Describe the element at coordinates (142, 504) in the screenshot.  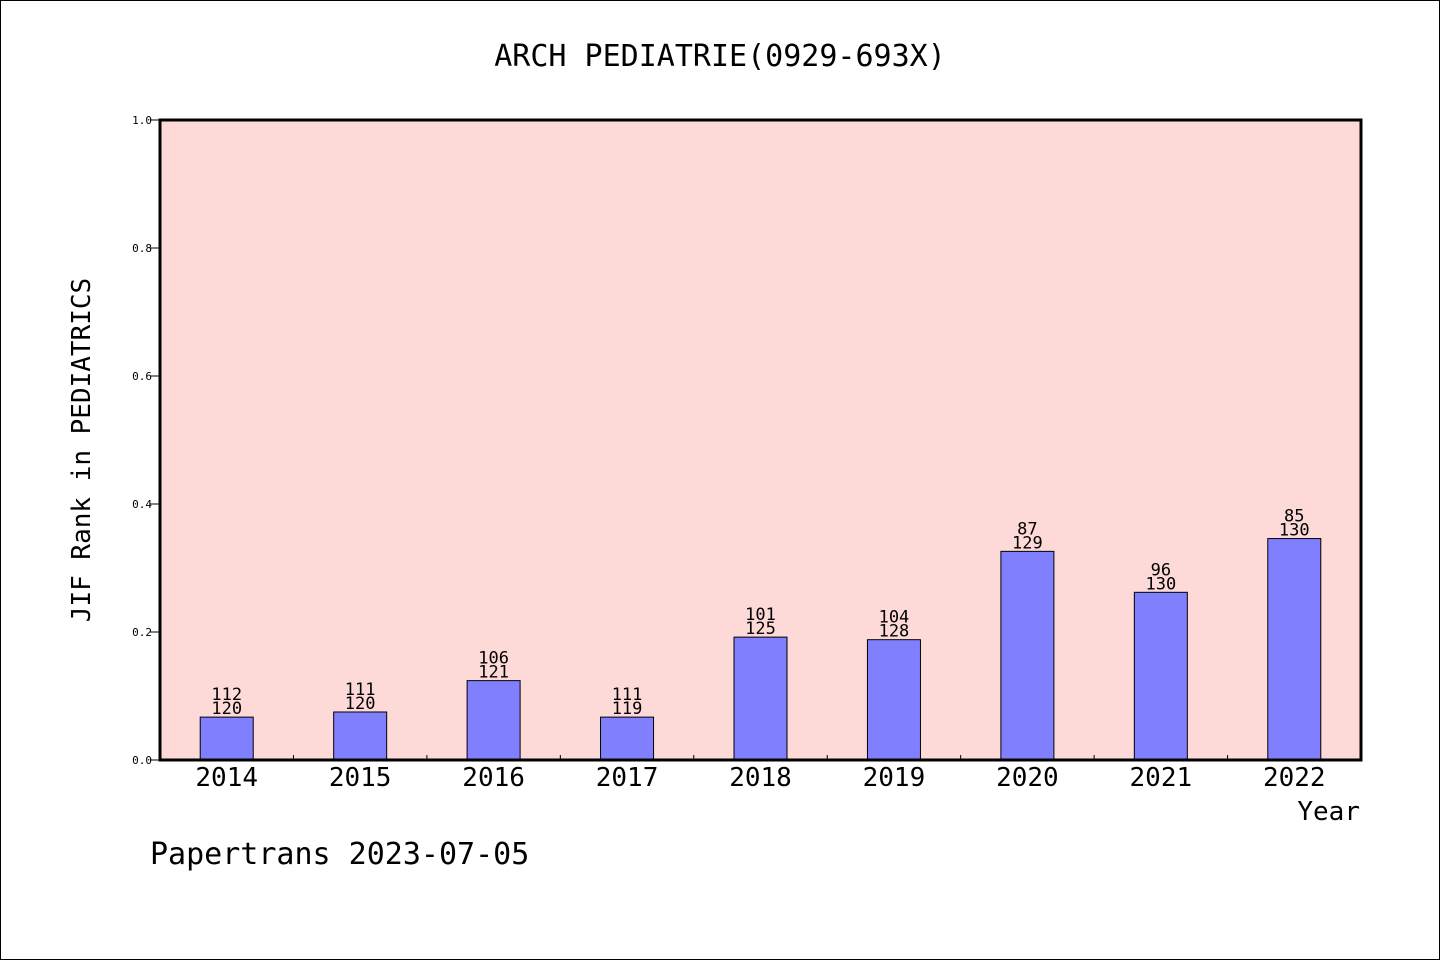
I see `y-tick-label: 0.4` at that location.